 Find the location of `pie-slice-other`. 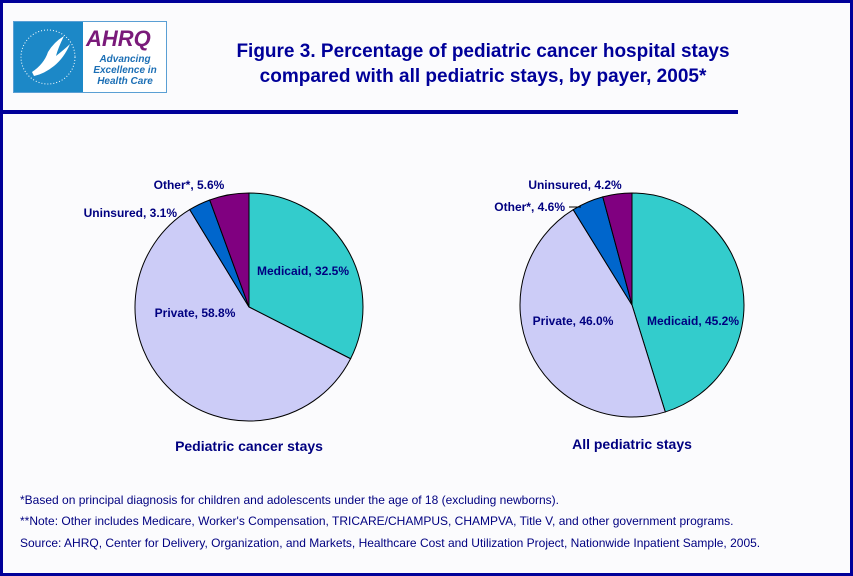

pie-slice-other is located at coordinates (229, 250).